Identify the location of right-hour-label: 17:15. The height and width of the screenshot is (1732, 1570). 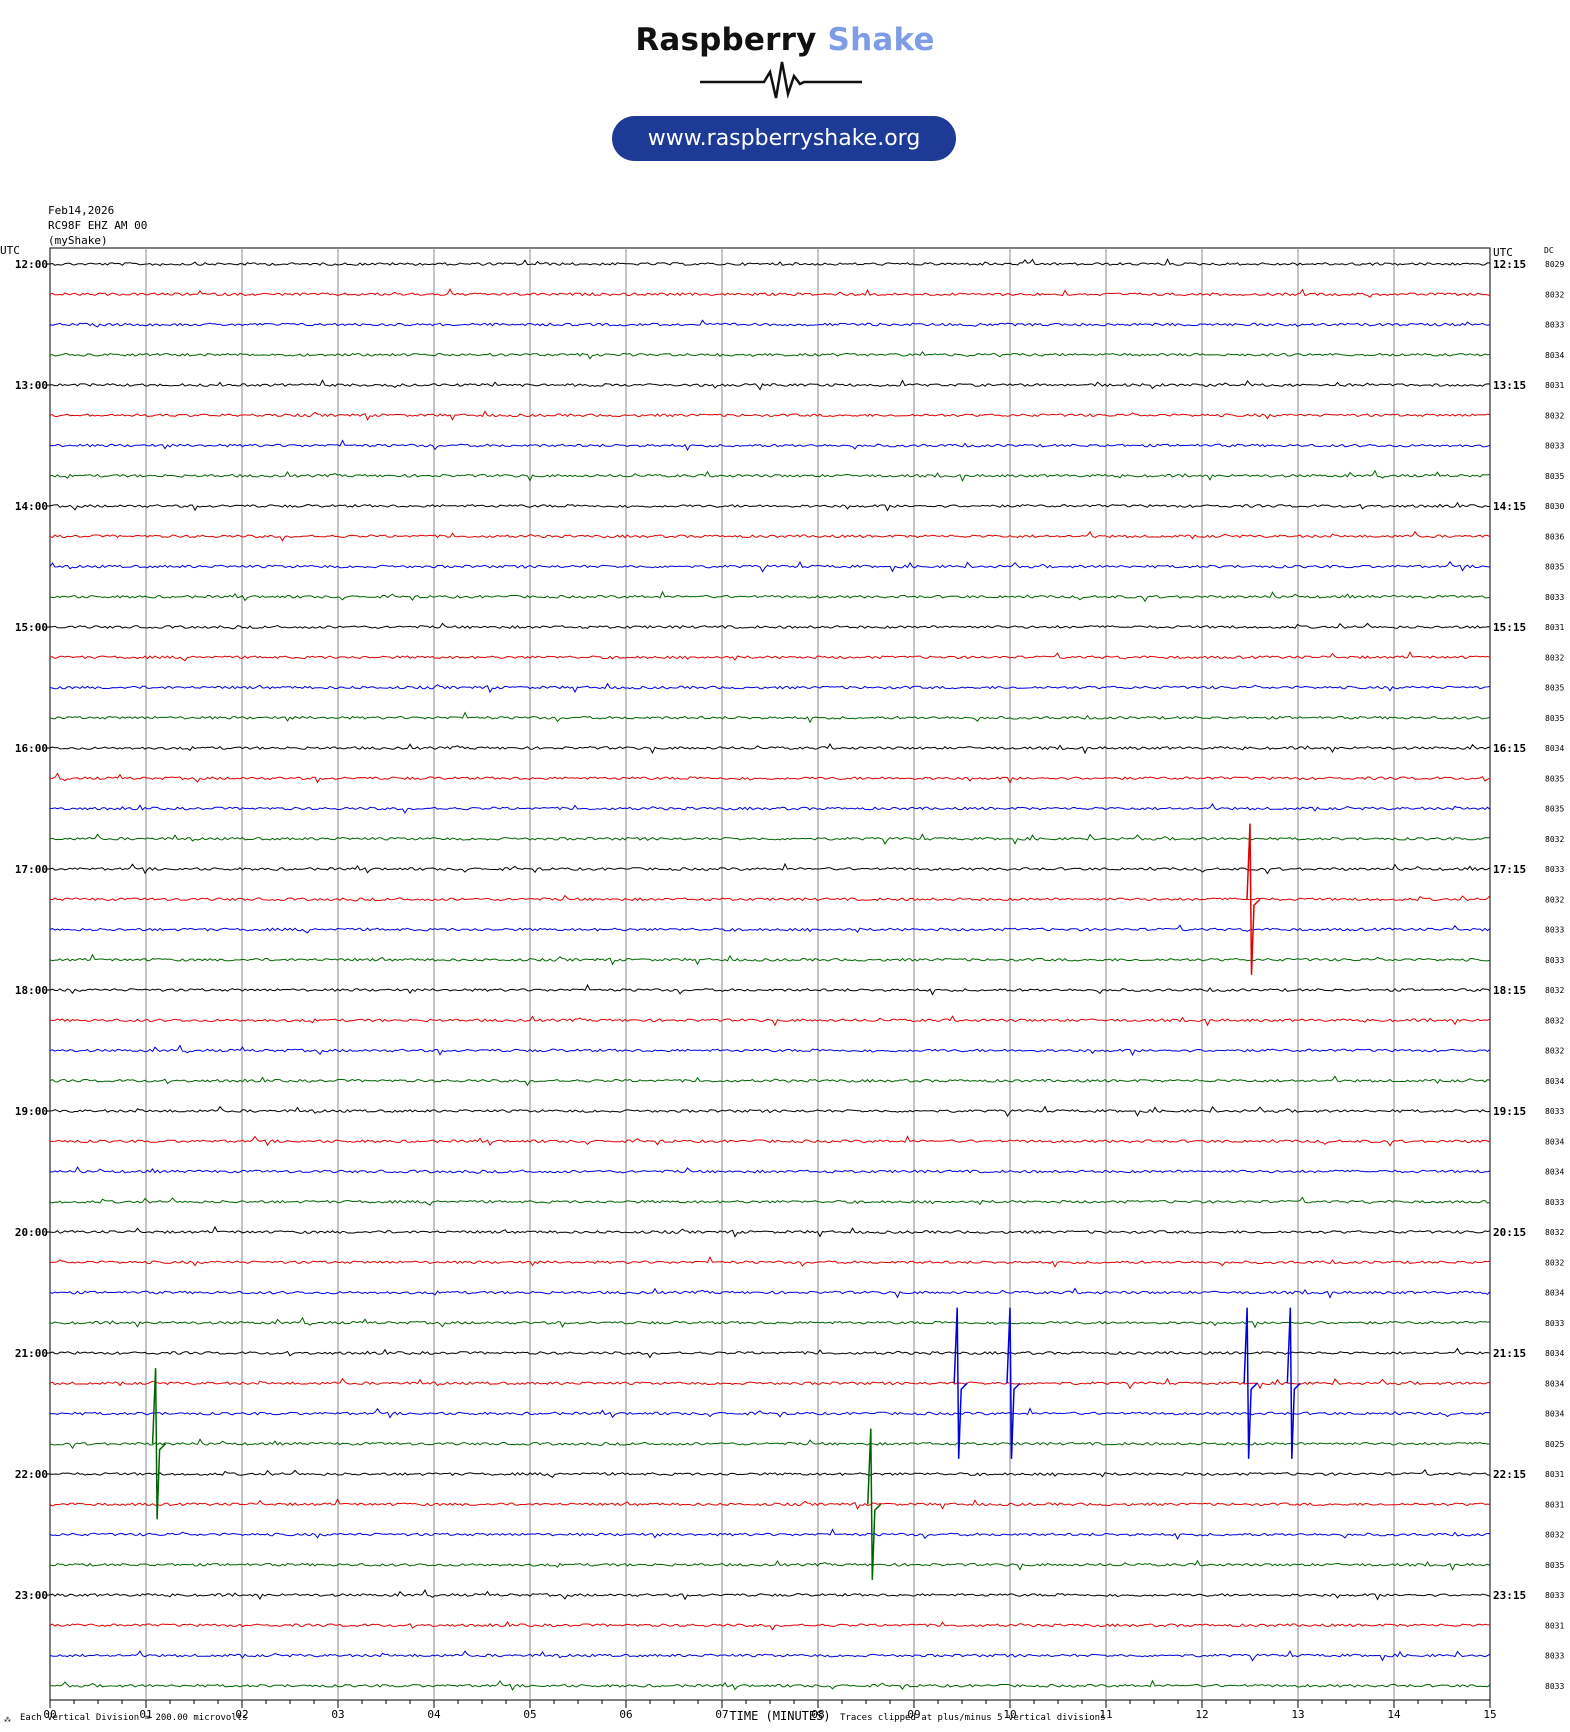
(1509, 869).